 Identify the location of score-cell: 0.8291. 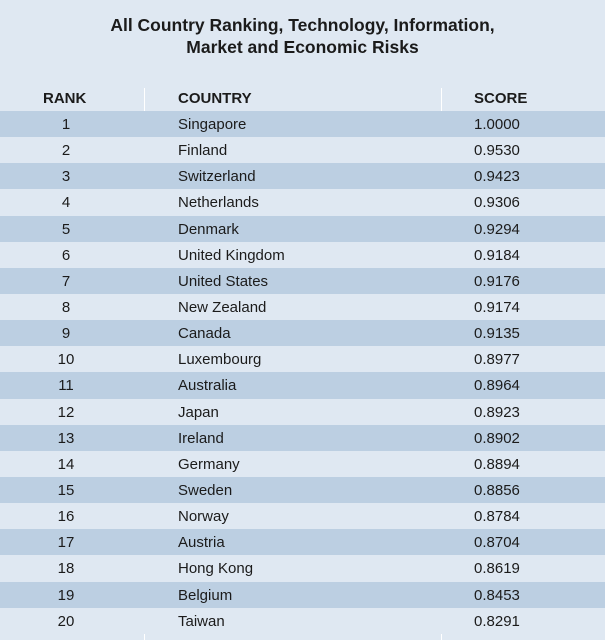
(497, 621).